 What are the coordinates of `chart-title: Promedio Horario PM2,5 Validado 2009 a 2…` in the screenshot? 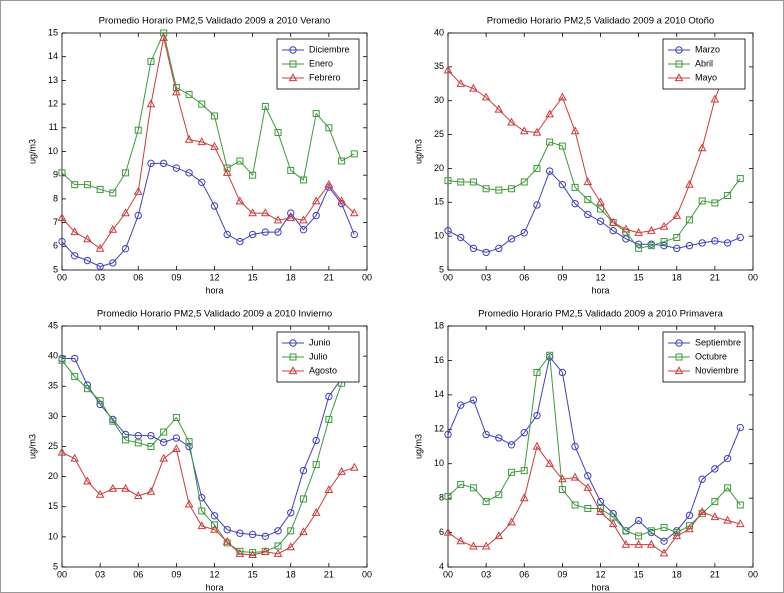 It's located at (601, 314).